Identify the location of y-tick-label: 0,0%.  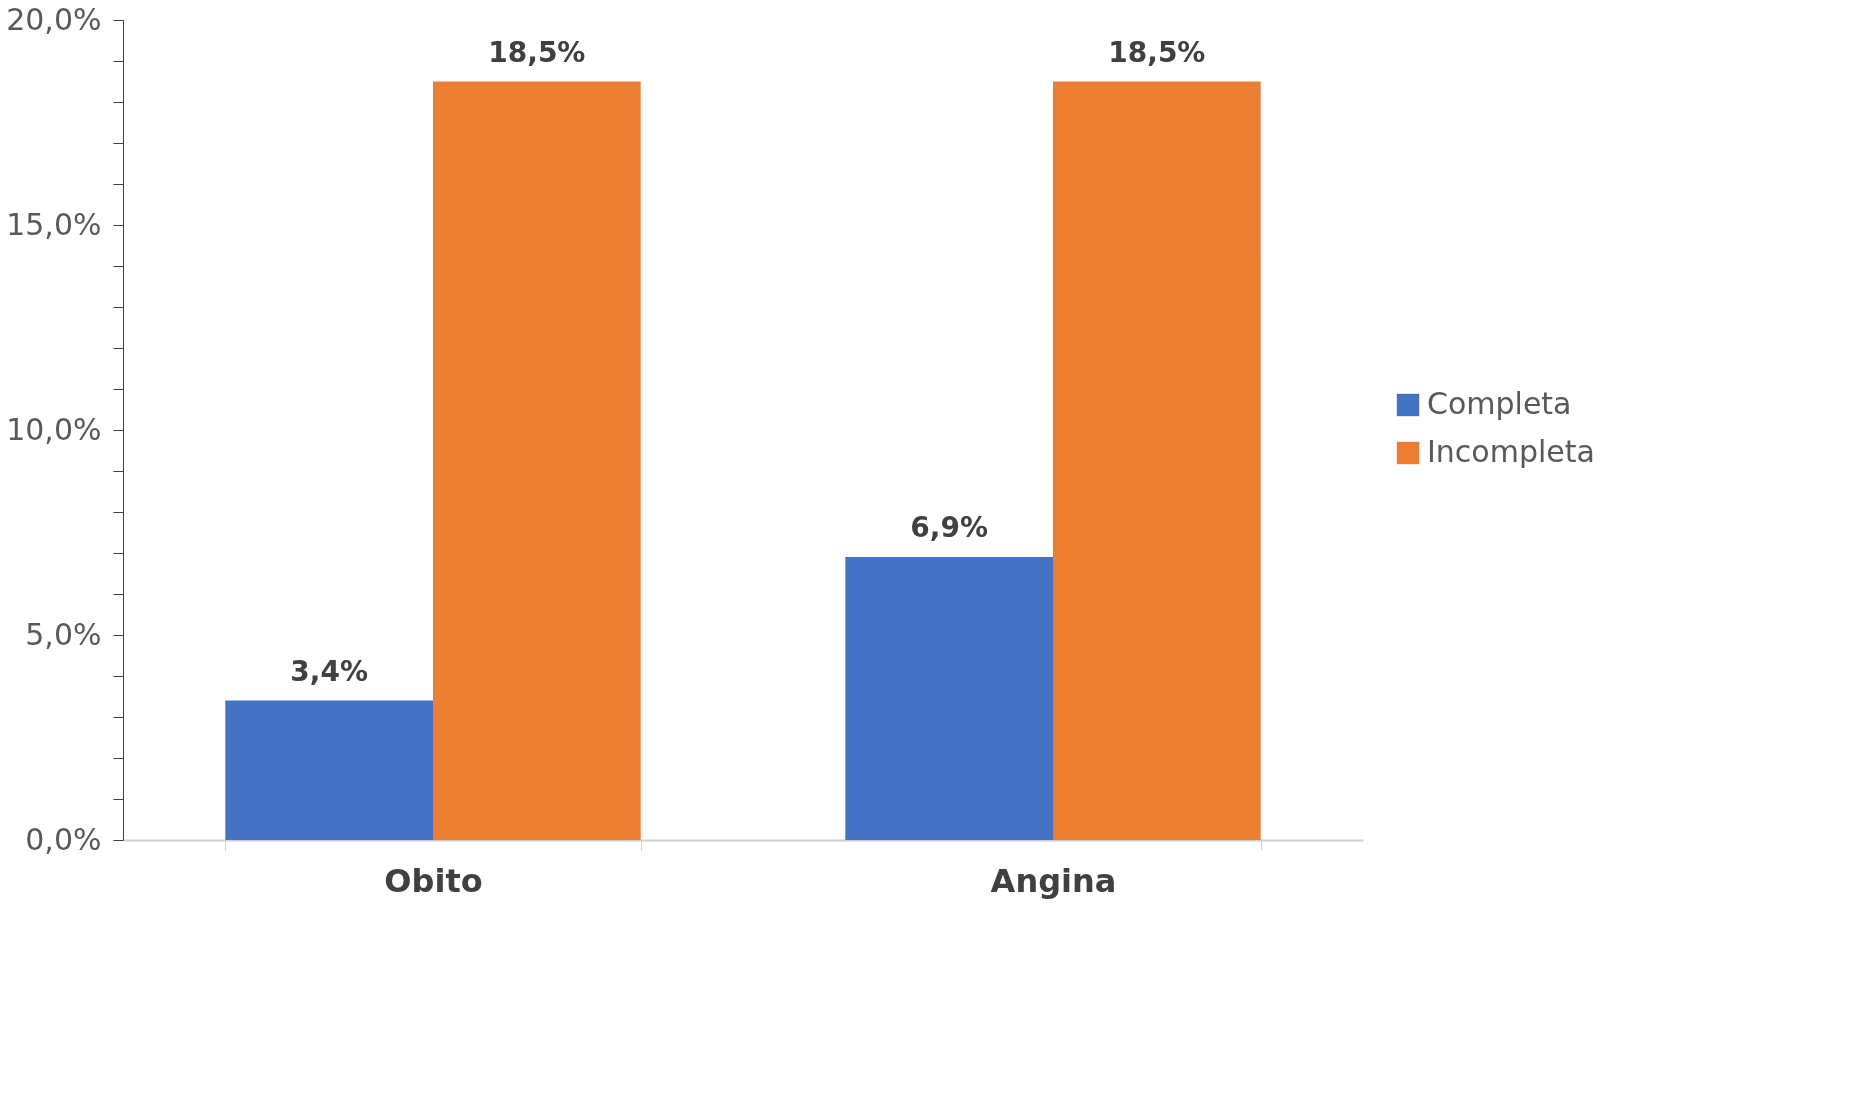
(63, 839).